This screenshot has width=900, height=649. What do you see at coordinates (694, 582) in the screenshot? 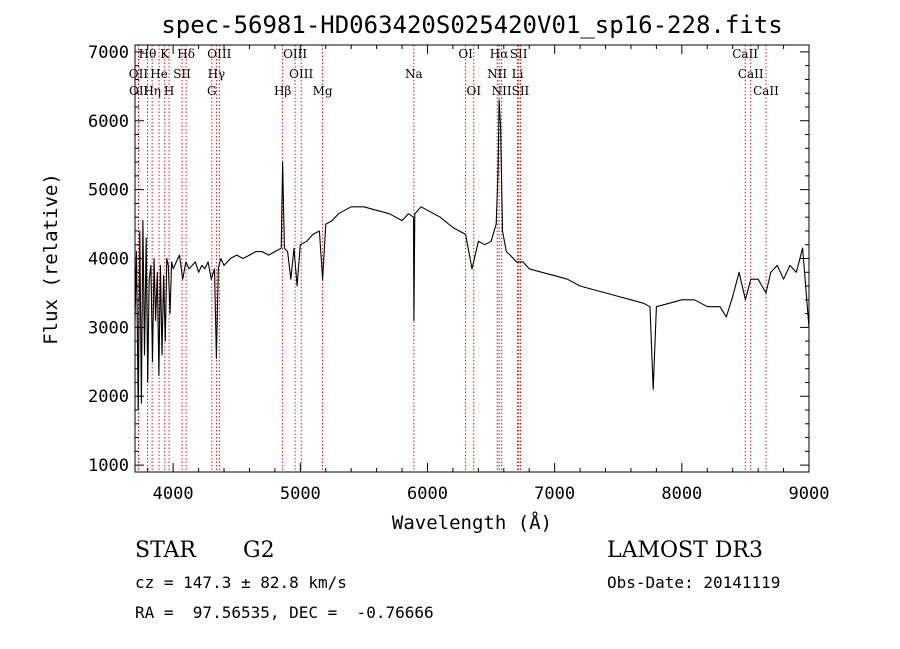
I see `observation-date: Obs-Date: 20141119` at bounding box center [694, 582].